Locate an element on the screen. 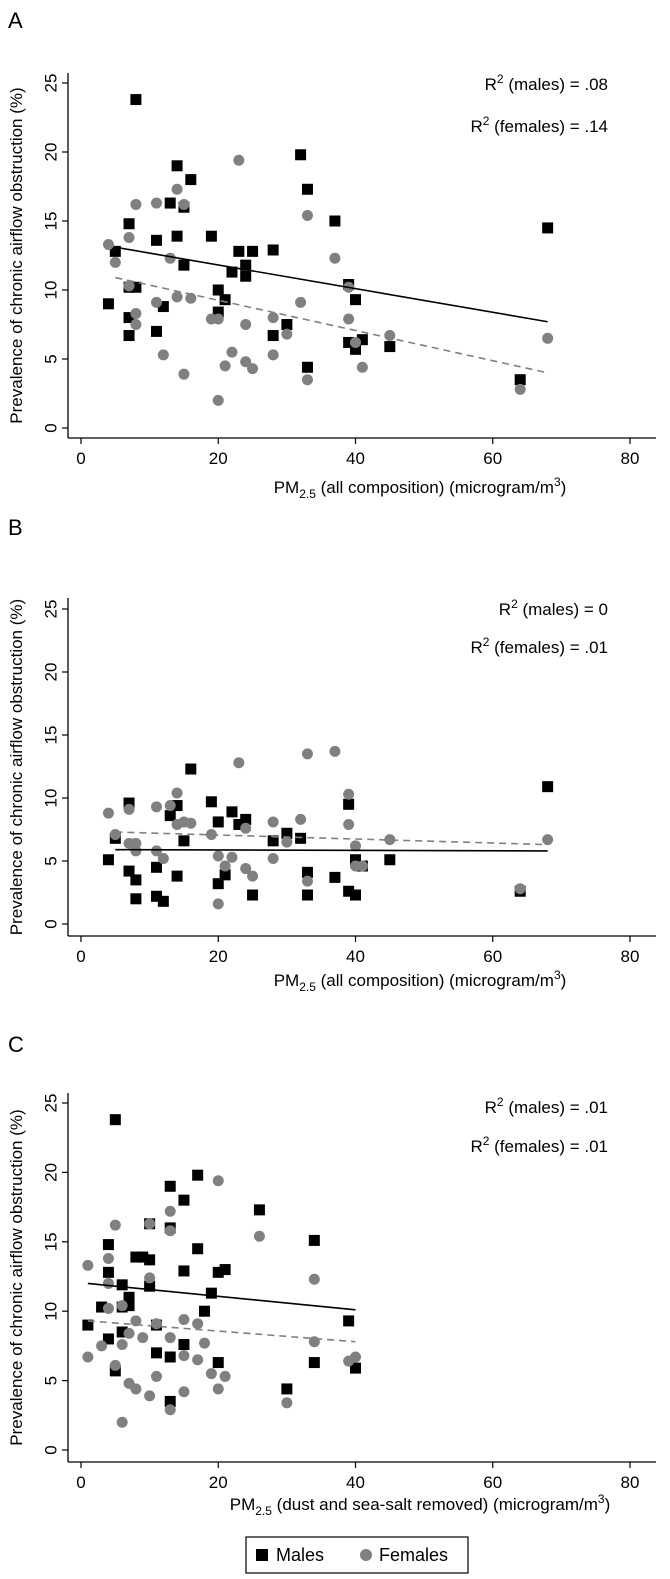  series-females is located at coordinates (328, 280).